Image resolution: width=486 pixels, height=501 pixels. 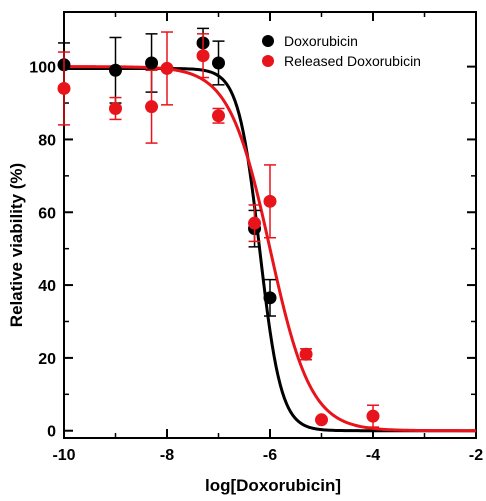 I want to click on x-tick-label: -8, so click(x=167, y=455).